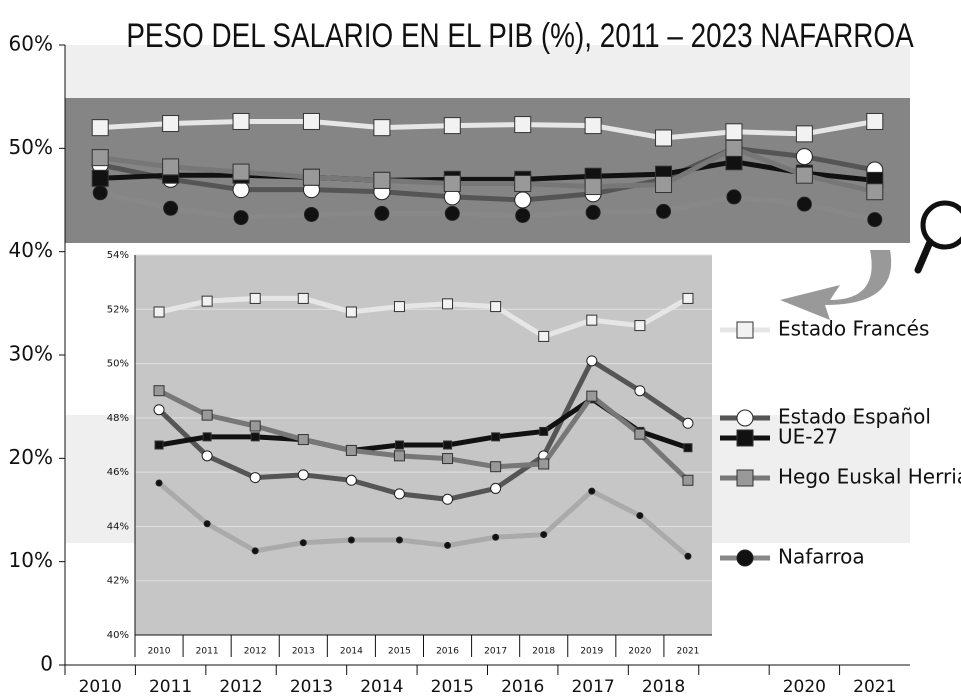 The width and height of the screenshot is (961, 697). I want to click on legend-label: Nafarroa, so click(821, 557).